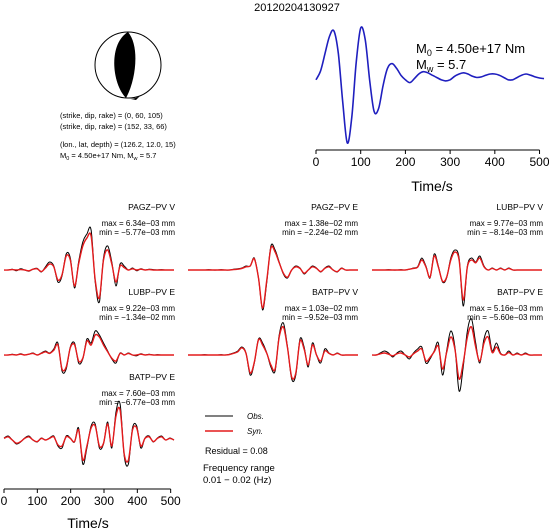  I want to click on stf-x-tick-label: 100, so click(361, 162).